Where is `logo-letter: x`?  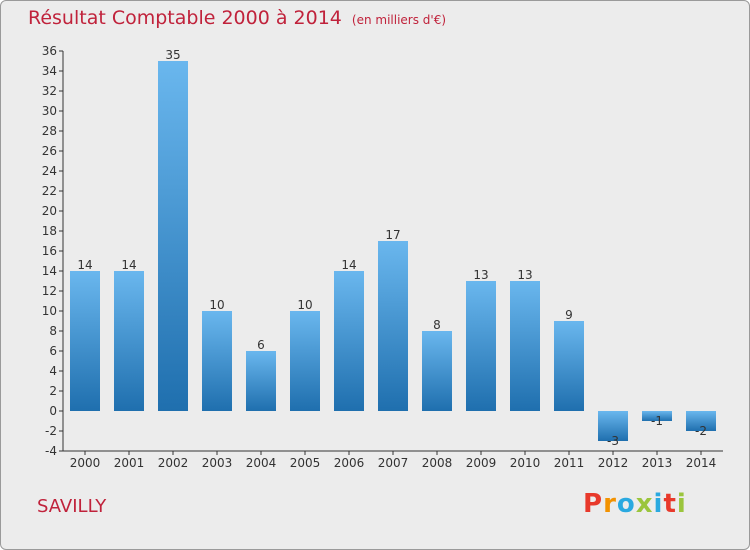
logo-letter: x is located at coordinates (644, 504).